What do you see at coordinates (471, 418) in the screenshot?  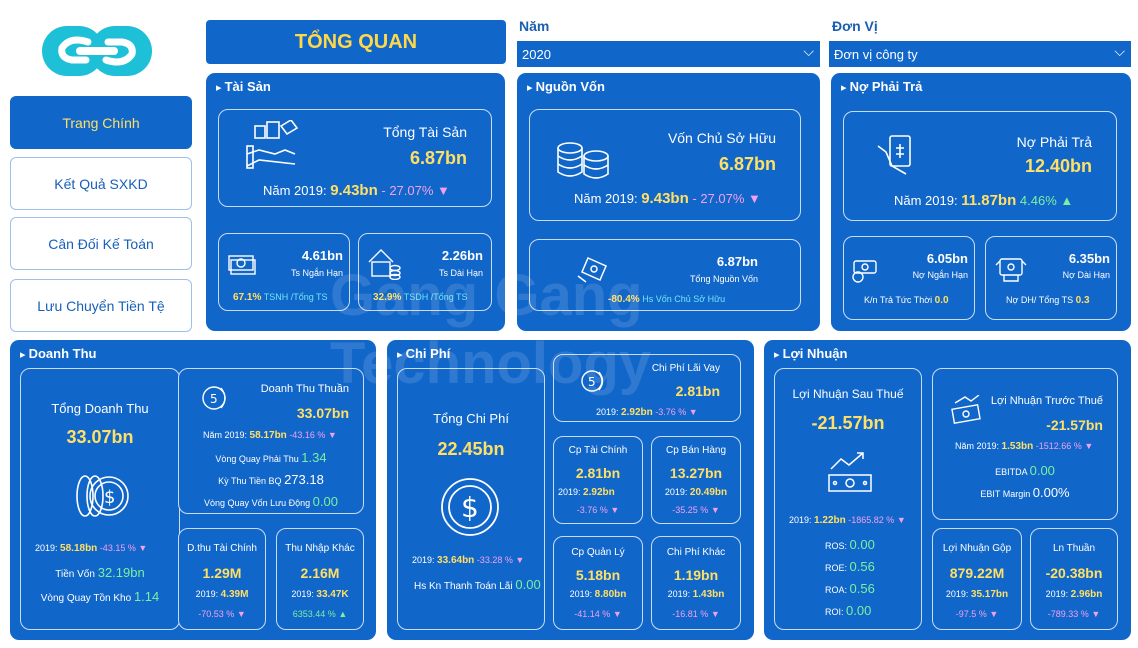 I see `total-cost-label: Tổng Chi Phí` at bounding box center [471, 418].